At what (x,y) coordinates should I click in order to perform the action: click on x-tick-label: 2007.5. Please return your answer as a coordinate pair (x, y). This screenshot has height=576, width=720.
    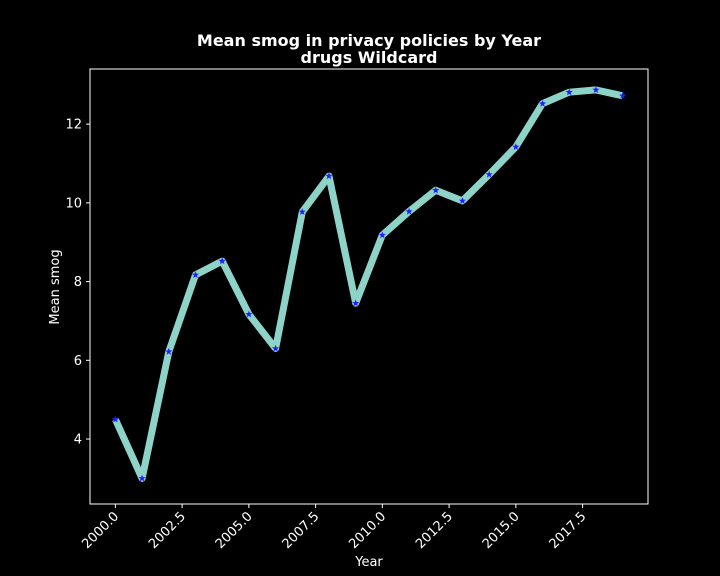
    Looking at the image, I should click on (301, 530).